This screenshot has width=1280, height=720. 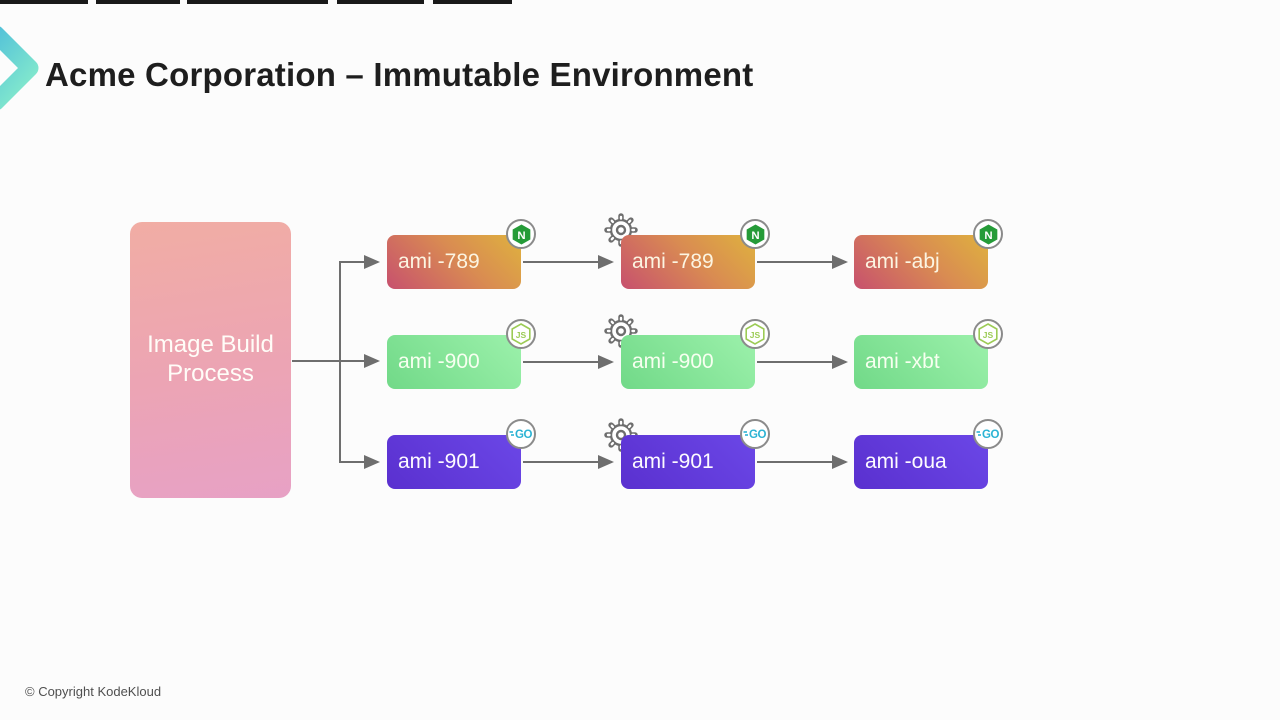 I want to click on top-edge-artifact-strip, so click(x=256, y=2).